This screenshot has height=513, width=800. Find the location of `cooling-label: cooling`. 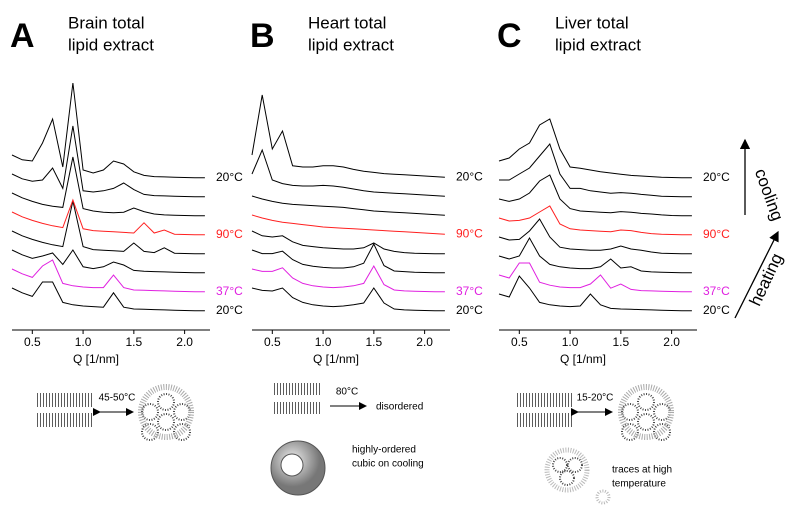

cooling-label: cooling is located at coordinates (769, 194).